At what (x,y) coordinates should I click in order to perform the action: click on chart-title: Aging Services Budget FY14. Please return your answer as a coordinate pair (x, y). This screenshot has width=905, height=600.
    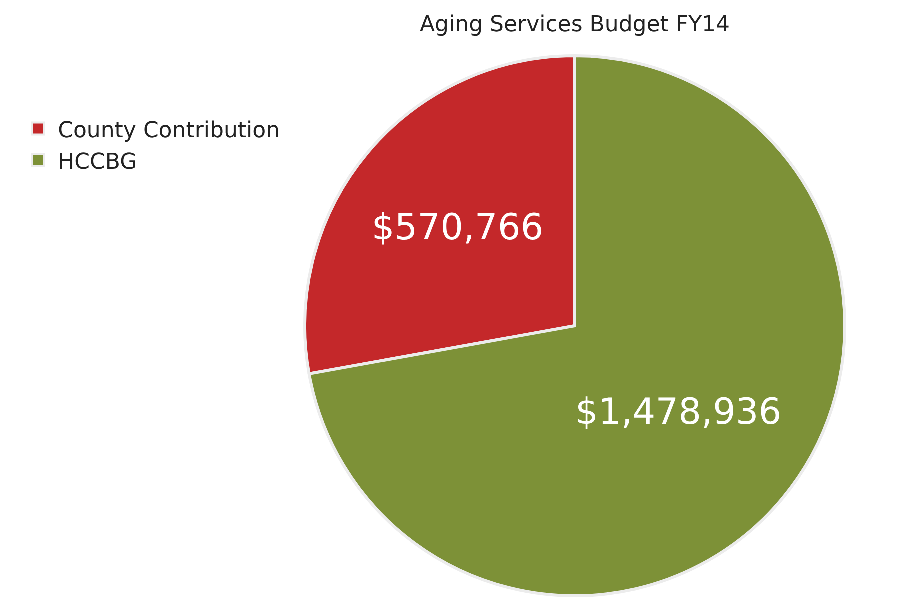
    Looking at the image, I should click on (575, 25).